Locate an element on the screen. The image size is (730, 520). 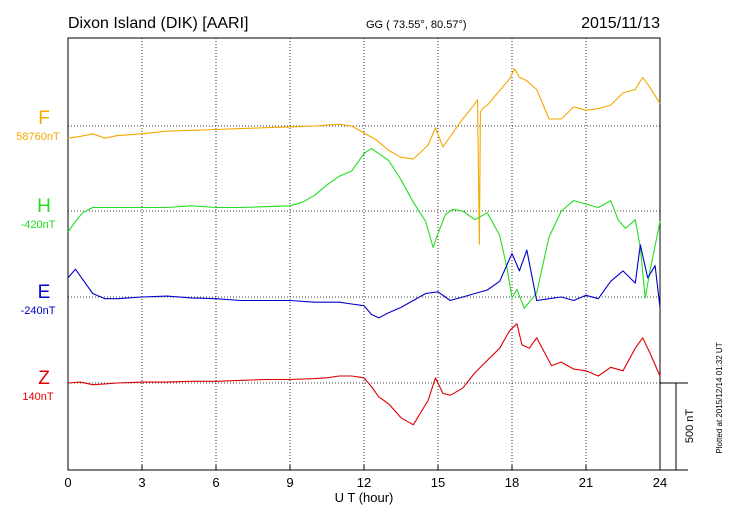
plotted-at-note: Plotted at 2015/12/14 01:32 UT is located at coordinates (719, 397).